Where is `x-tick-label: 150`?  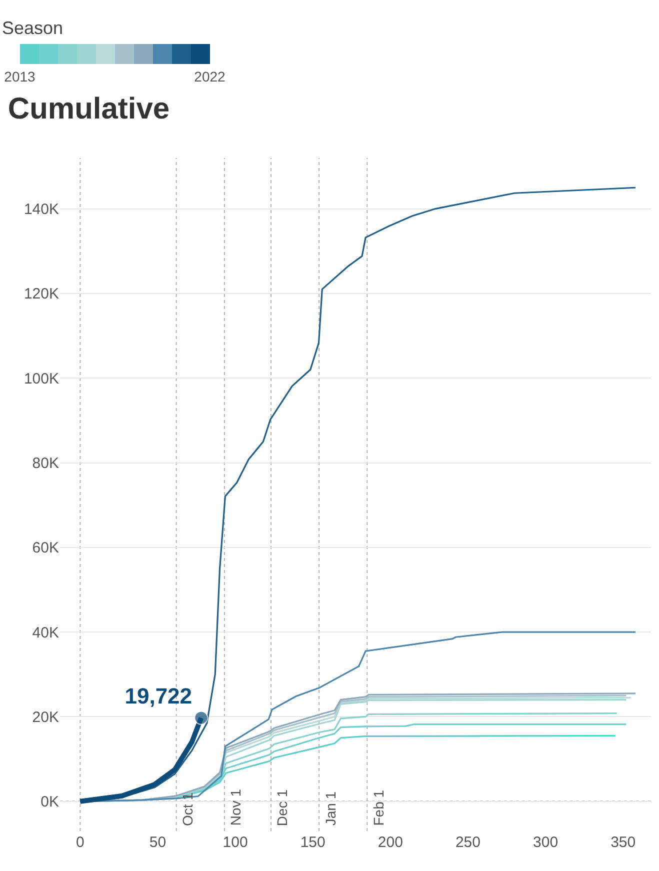
x-tick-label: 150 is located at coordinates (313, 842).